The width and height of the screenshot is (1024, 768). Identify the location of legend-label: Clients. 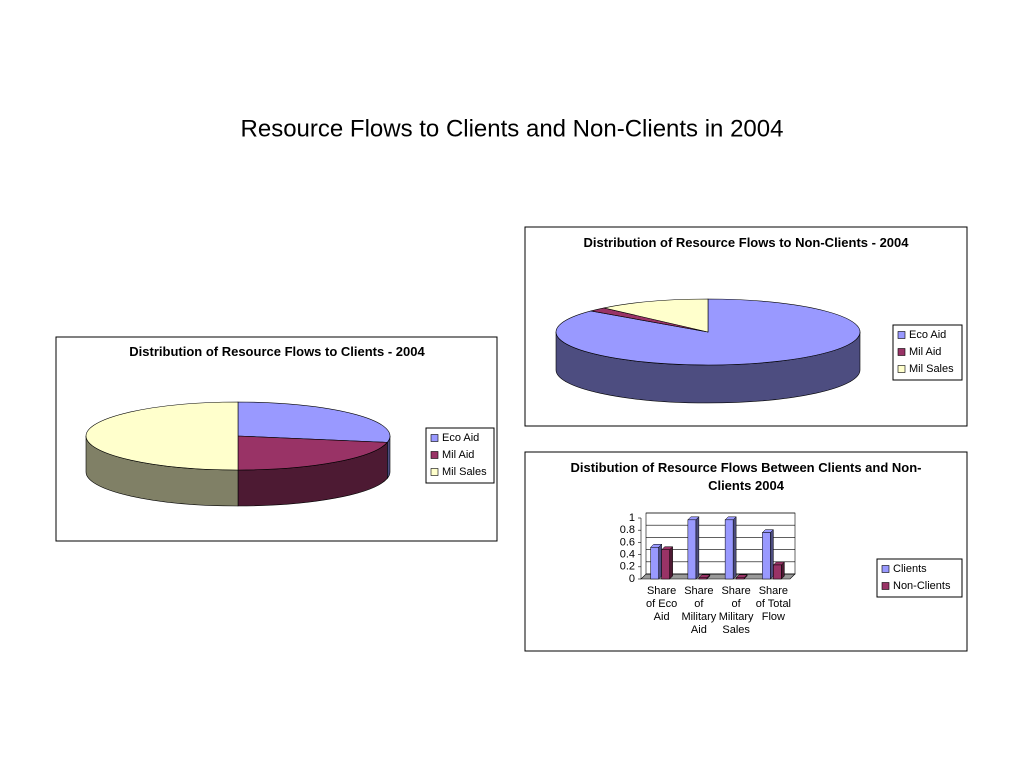
(910, 569).